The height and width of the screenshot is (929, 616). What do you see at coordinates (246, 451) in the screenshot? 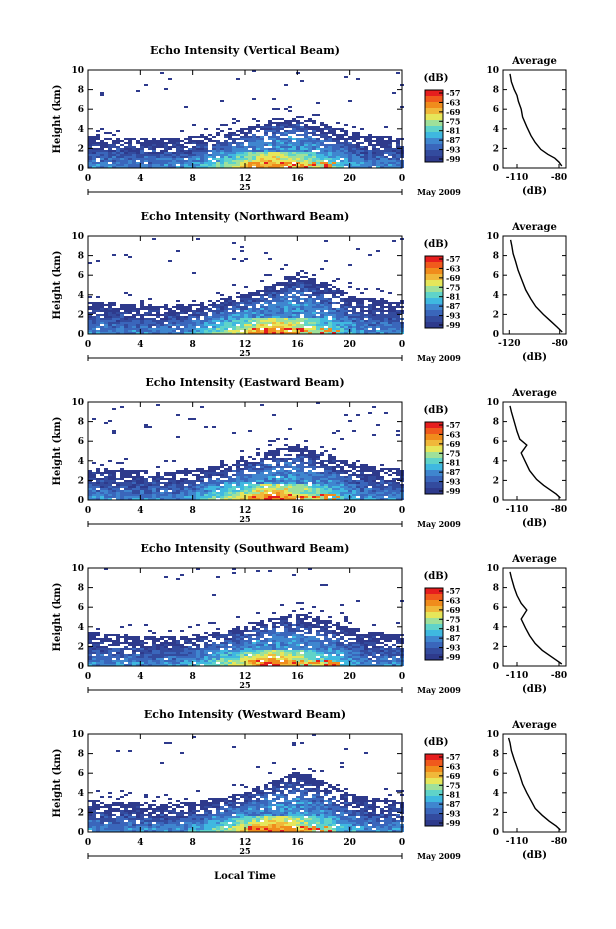
I see `echo-field` at bounding box center [246, 451].